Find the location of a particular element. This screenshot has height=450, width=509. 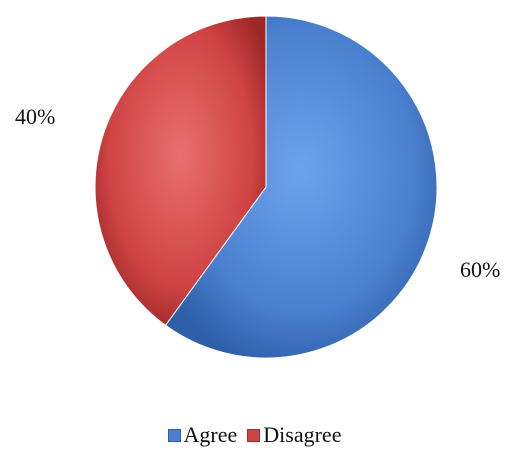

data-label-agree: 60% is located at coordinates (480, 269).